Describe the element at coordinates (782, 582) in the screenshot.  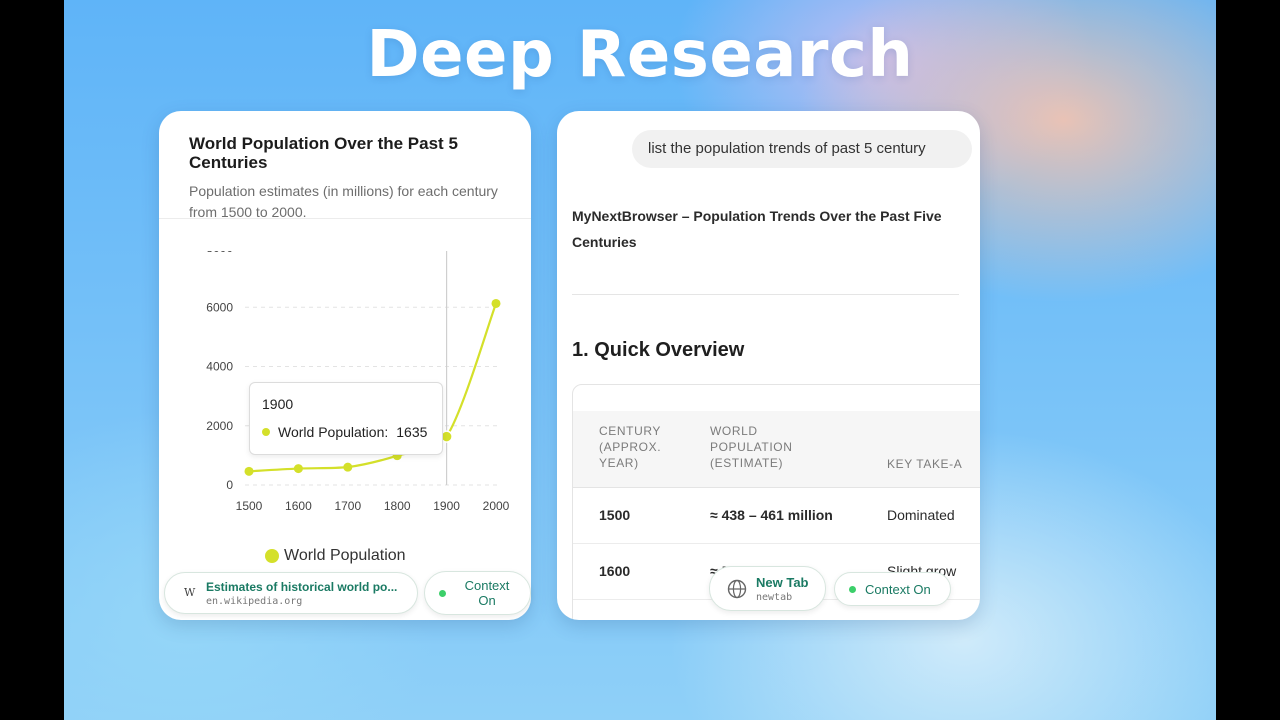
I see `new-tab-title: New Tab` at that location.